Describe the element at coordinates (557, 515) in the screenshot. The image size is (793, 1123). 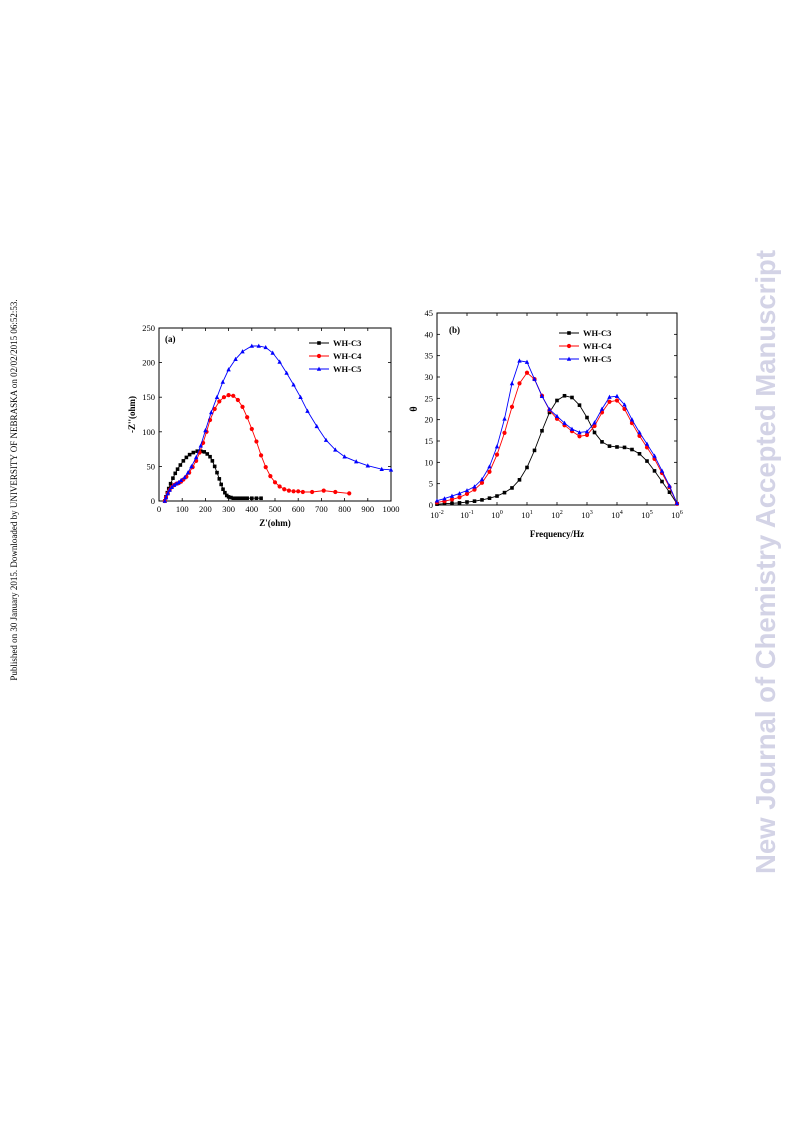
I see `x-tick-label: 10²` at that location.